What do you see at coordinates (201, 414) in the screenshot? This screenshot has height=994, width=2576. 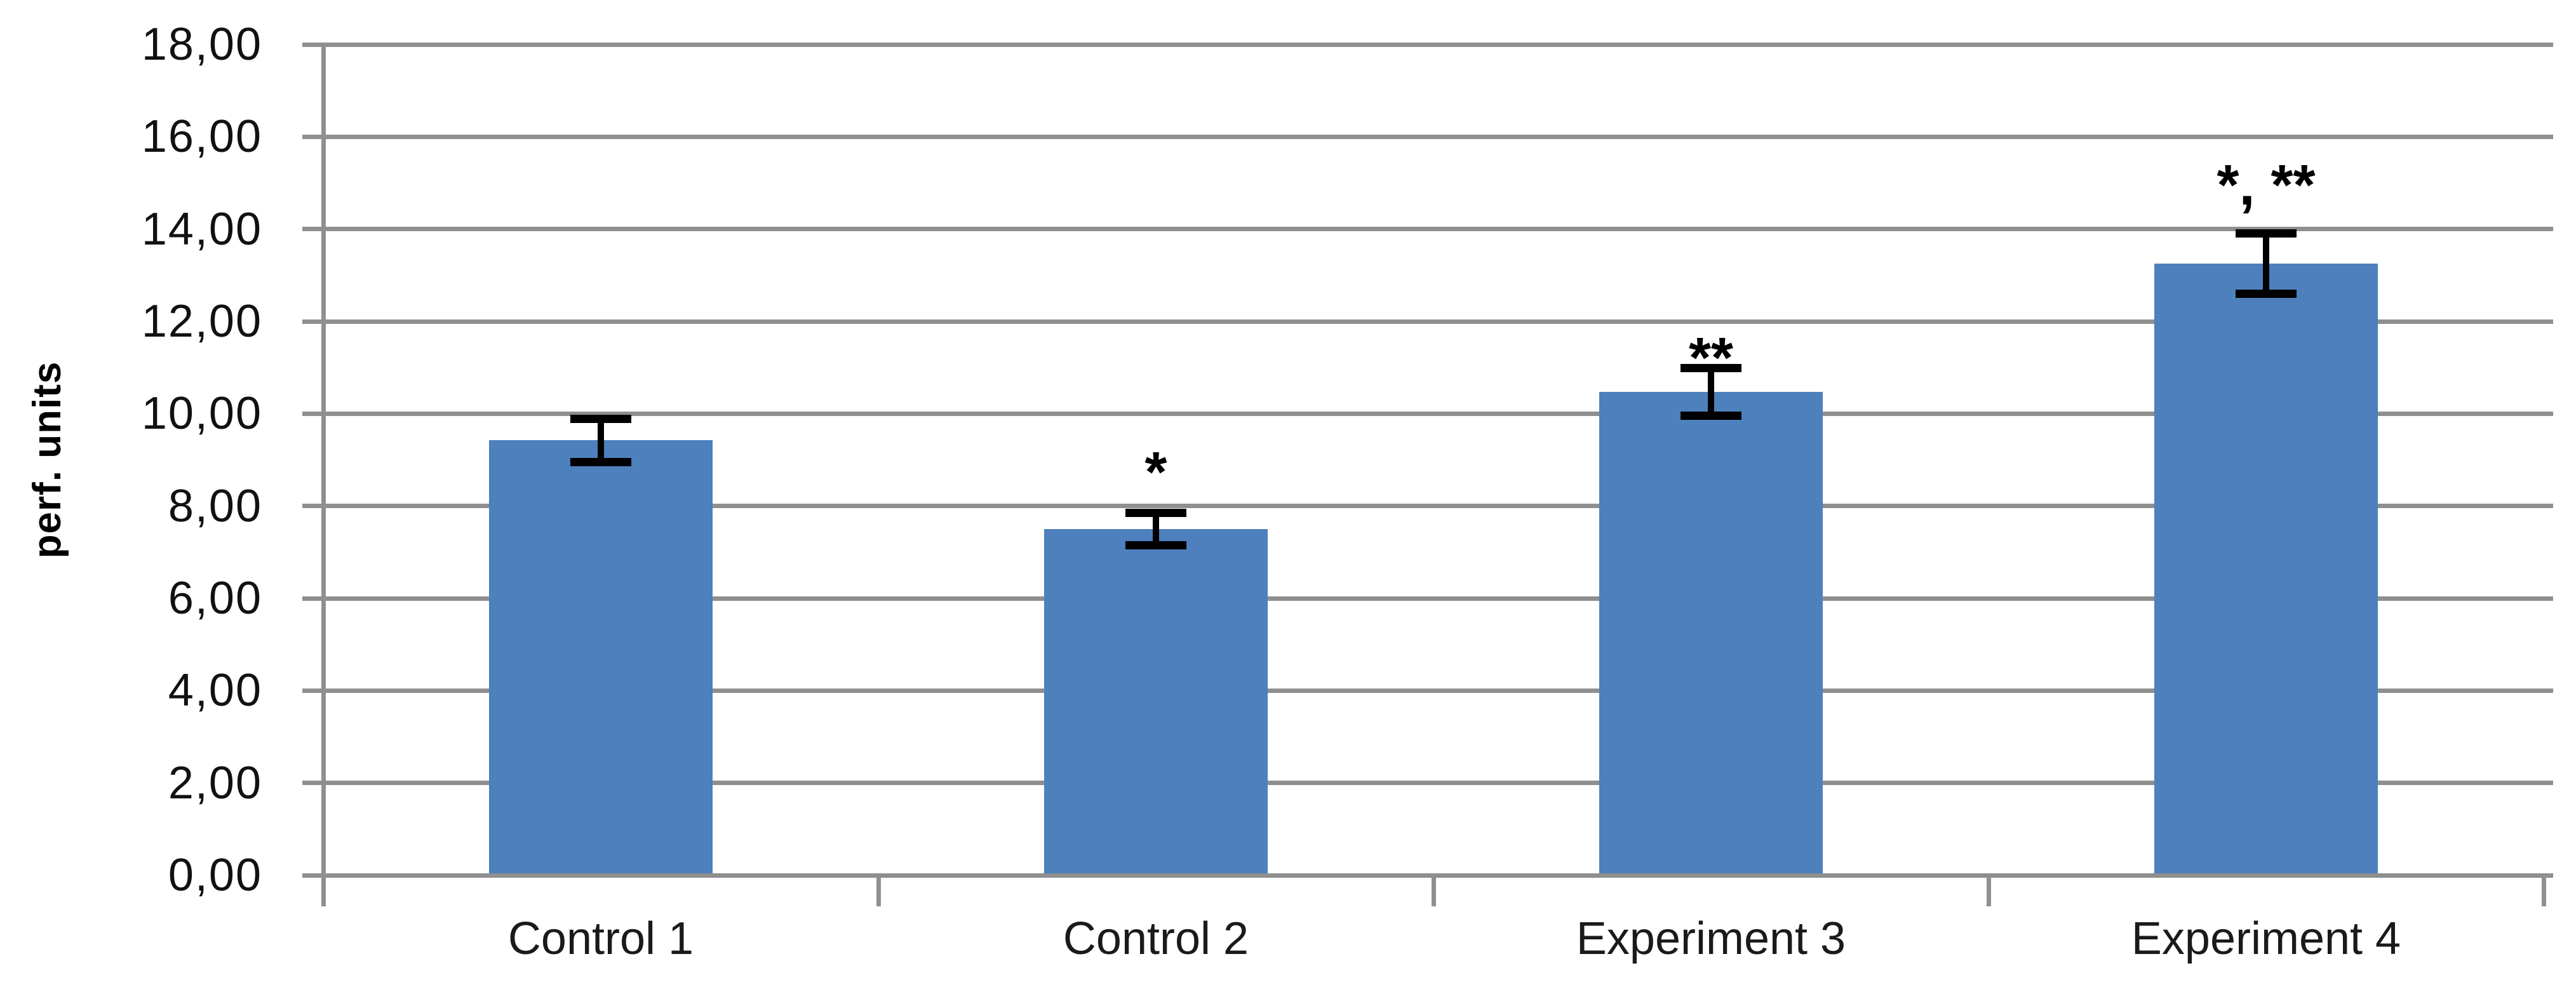 I see `y-tick-label: 10,00` at bounding box center [201, 414].